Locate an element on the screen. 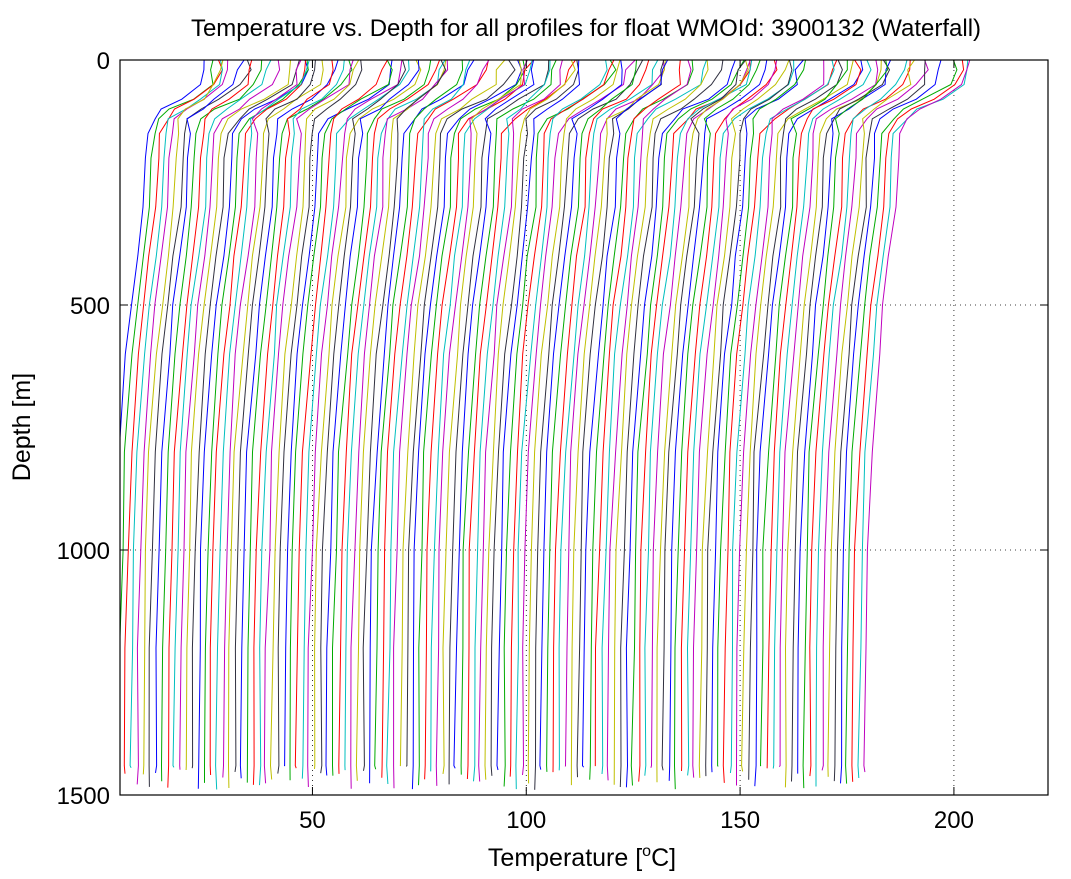 The width and height of the screenshot is (1071, 879). x-axis-label-main: Temperature [ is located at coordinates (565, 858).